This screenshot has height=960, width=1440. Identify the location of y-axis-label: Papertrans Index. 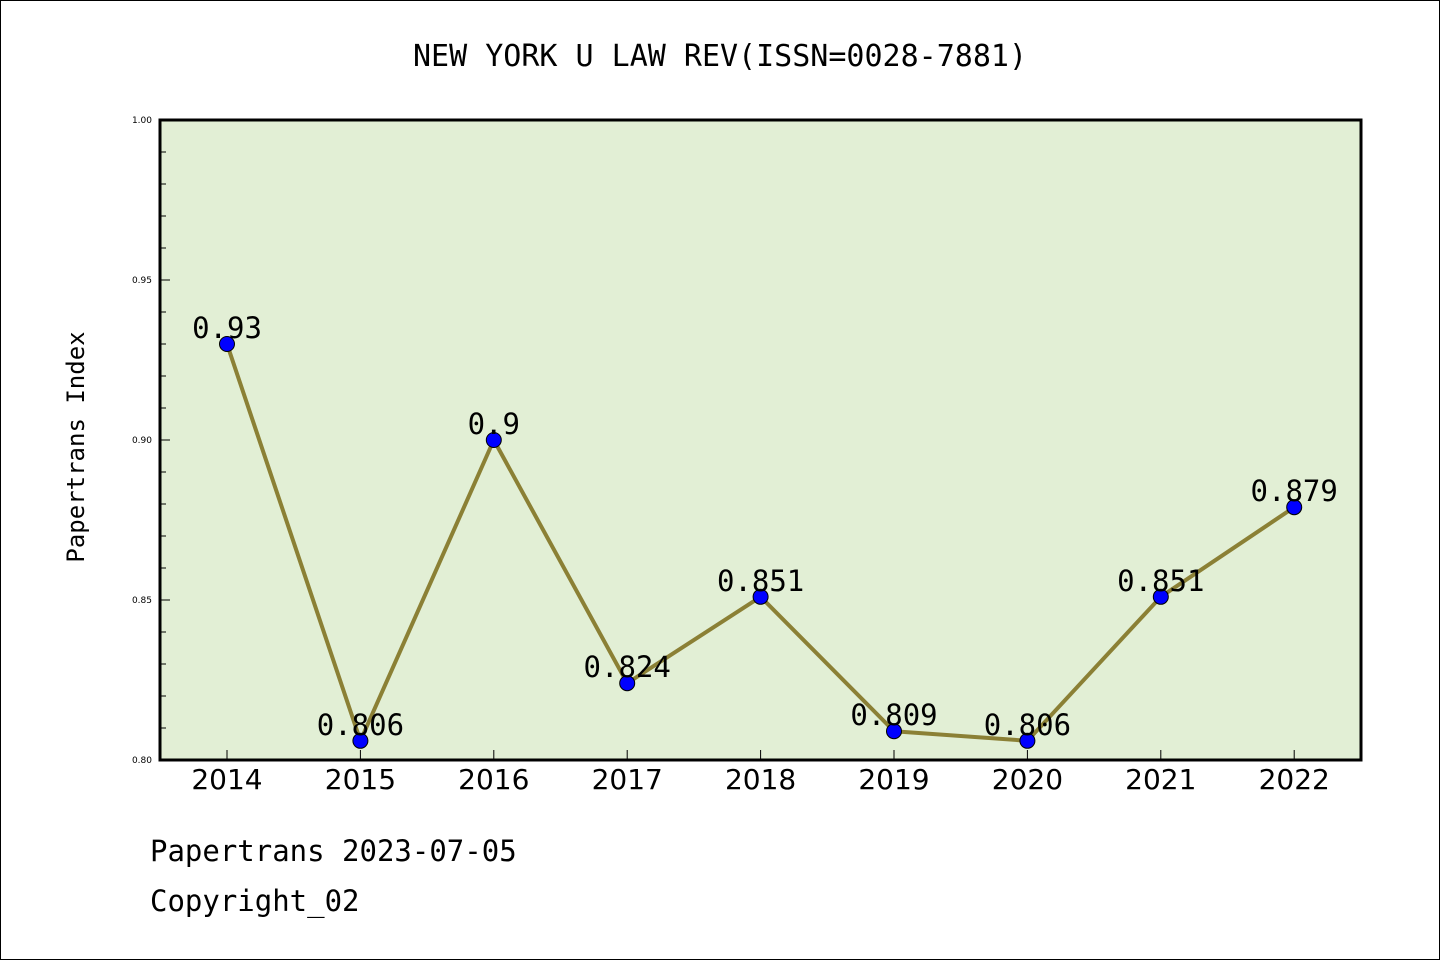
(76, 446).